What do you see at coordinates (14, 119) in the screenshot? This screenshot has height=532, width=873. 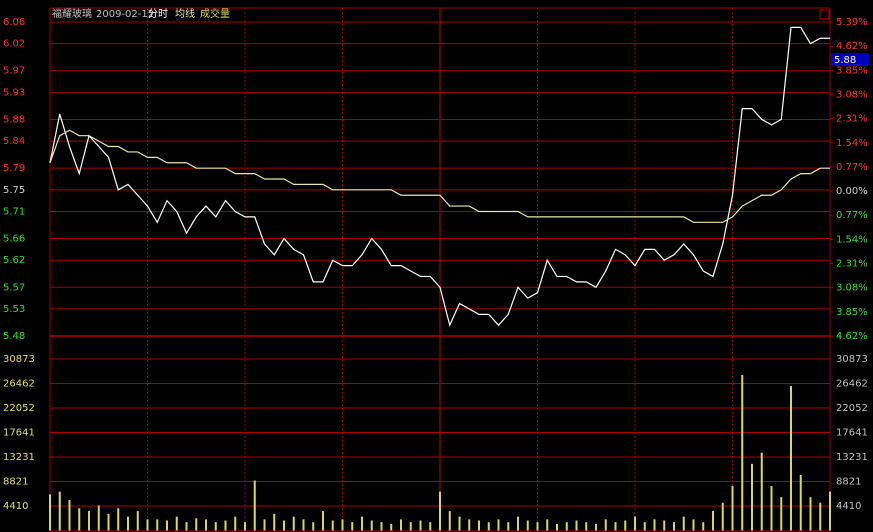 I see `y-tick-label: 5.88` at bounding box center [14, 119].